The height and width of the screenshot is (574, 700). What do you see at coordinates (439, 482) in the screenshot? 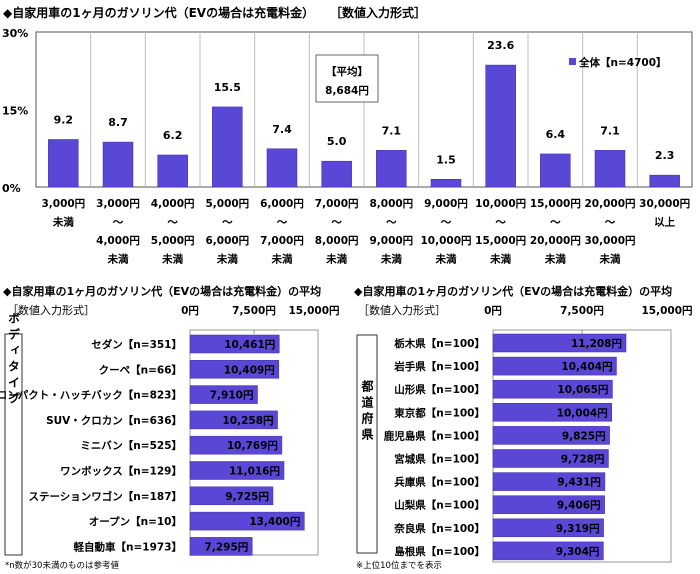
I see `category-label: 兵庫県【n=100】` at bounding box center [439, 482].